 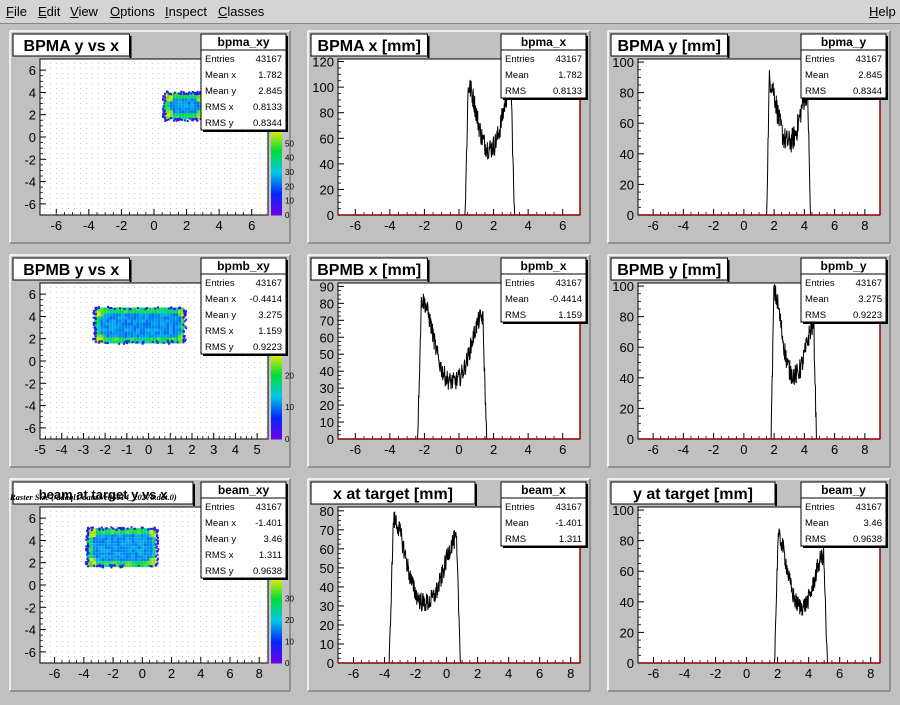 I want to click on menu-file: File, so click(x=16, y=11).